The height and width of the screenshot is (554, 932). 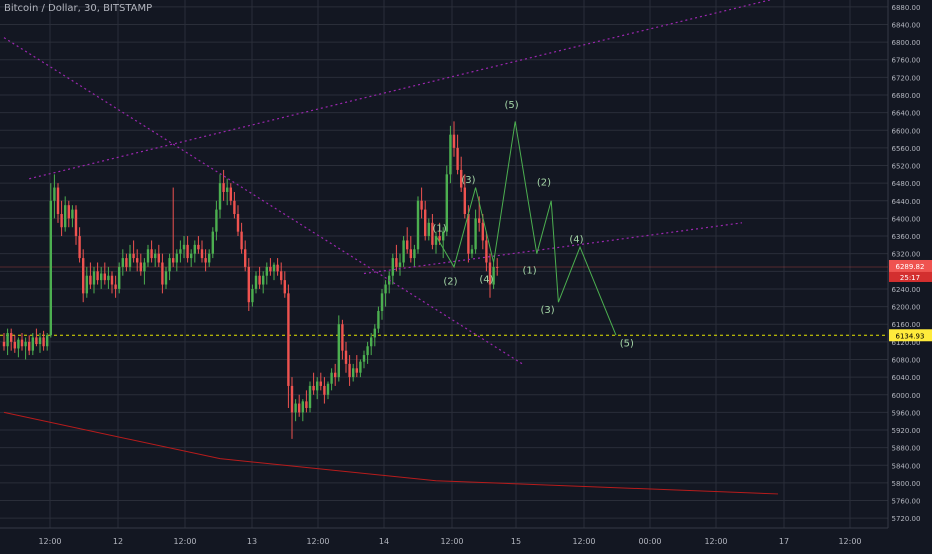 I want to click on y-tick-label: 6320.00, so click(x=906, y=255).